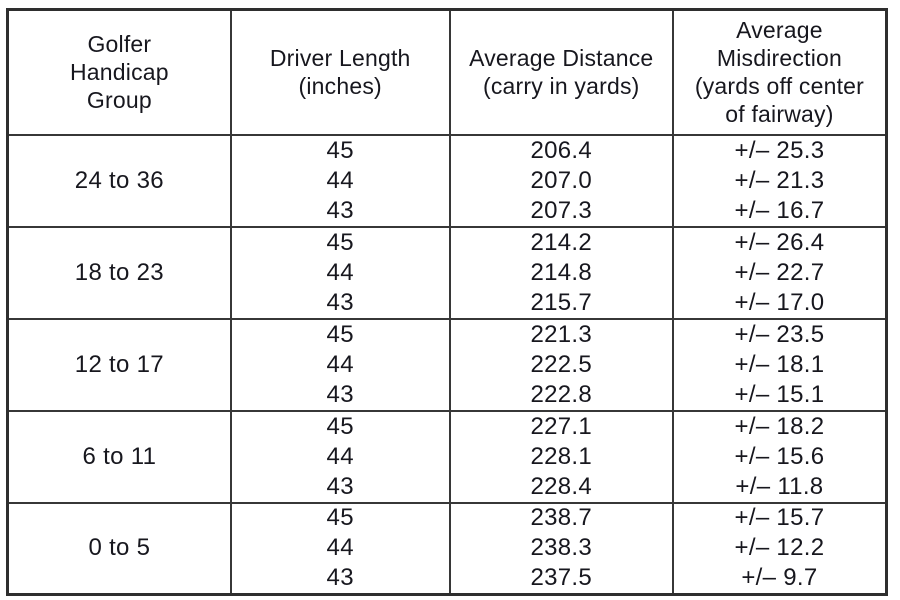 The width and height of the screenshot is (900, 600). Describe the element at coordinates (340, 58) in the screenshot. I see `header-line: Driver Length` at that location.